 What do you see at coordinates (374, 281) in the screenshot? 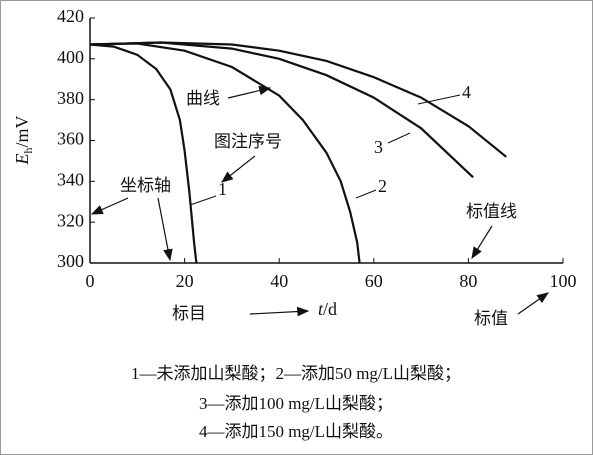
I see `x-tick-label: 60` at bounding box center [374, 281].